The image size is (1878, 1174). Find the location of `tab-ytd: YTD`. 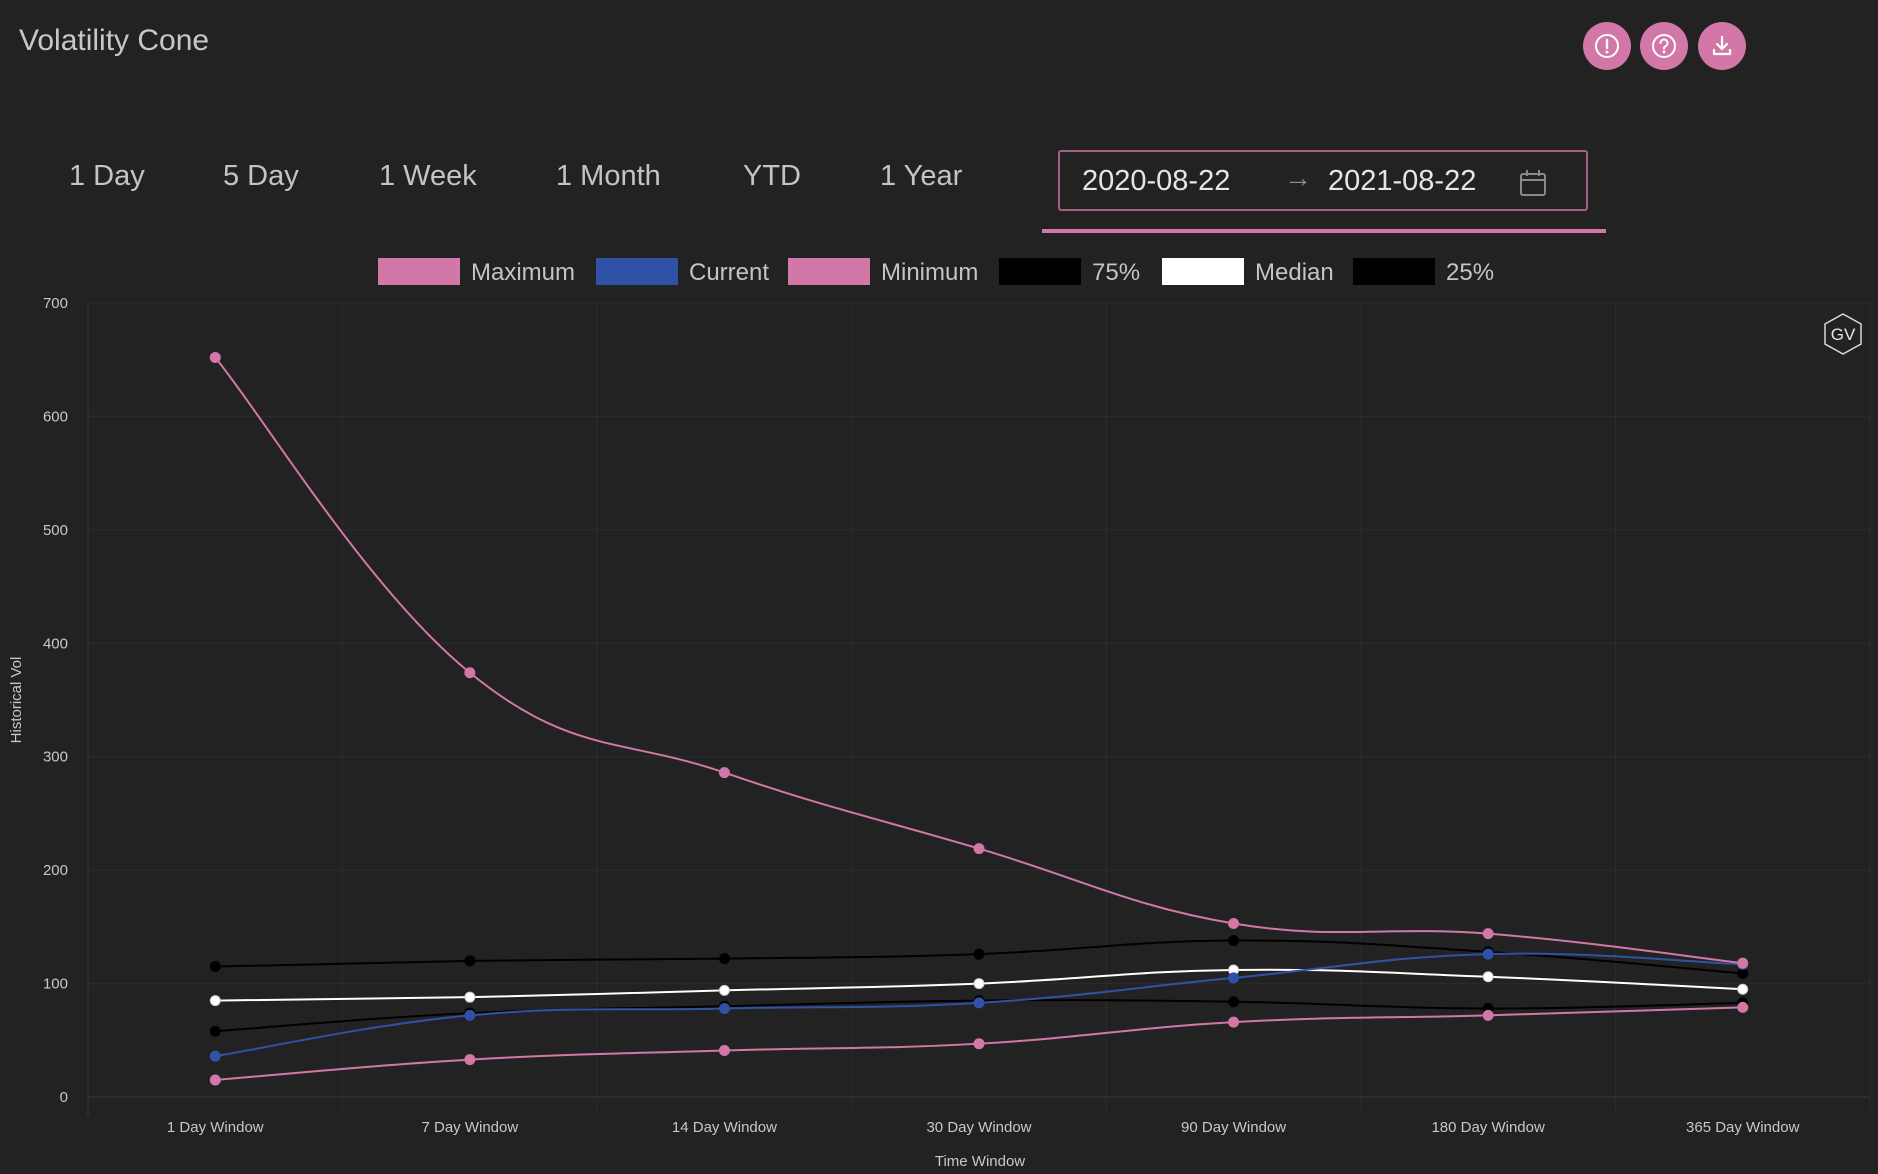

tab-ytd: YTD is located at coordinates (772, 176).